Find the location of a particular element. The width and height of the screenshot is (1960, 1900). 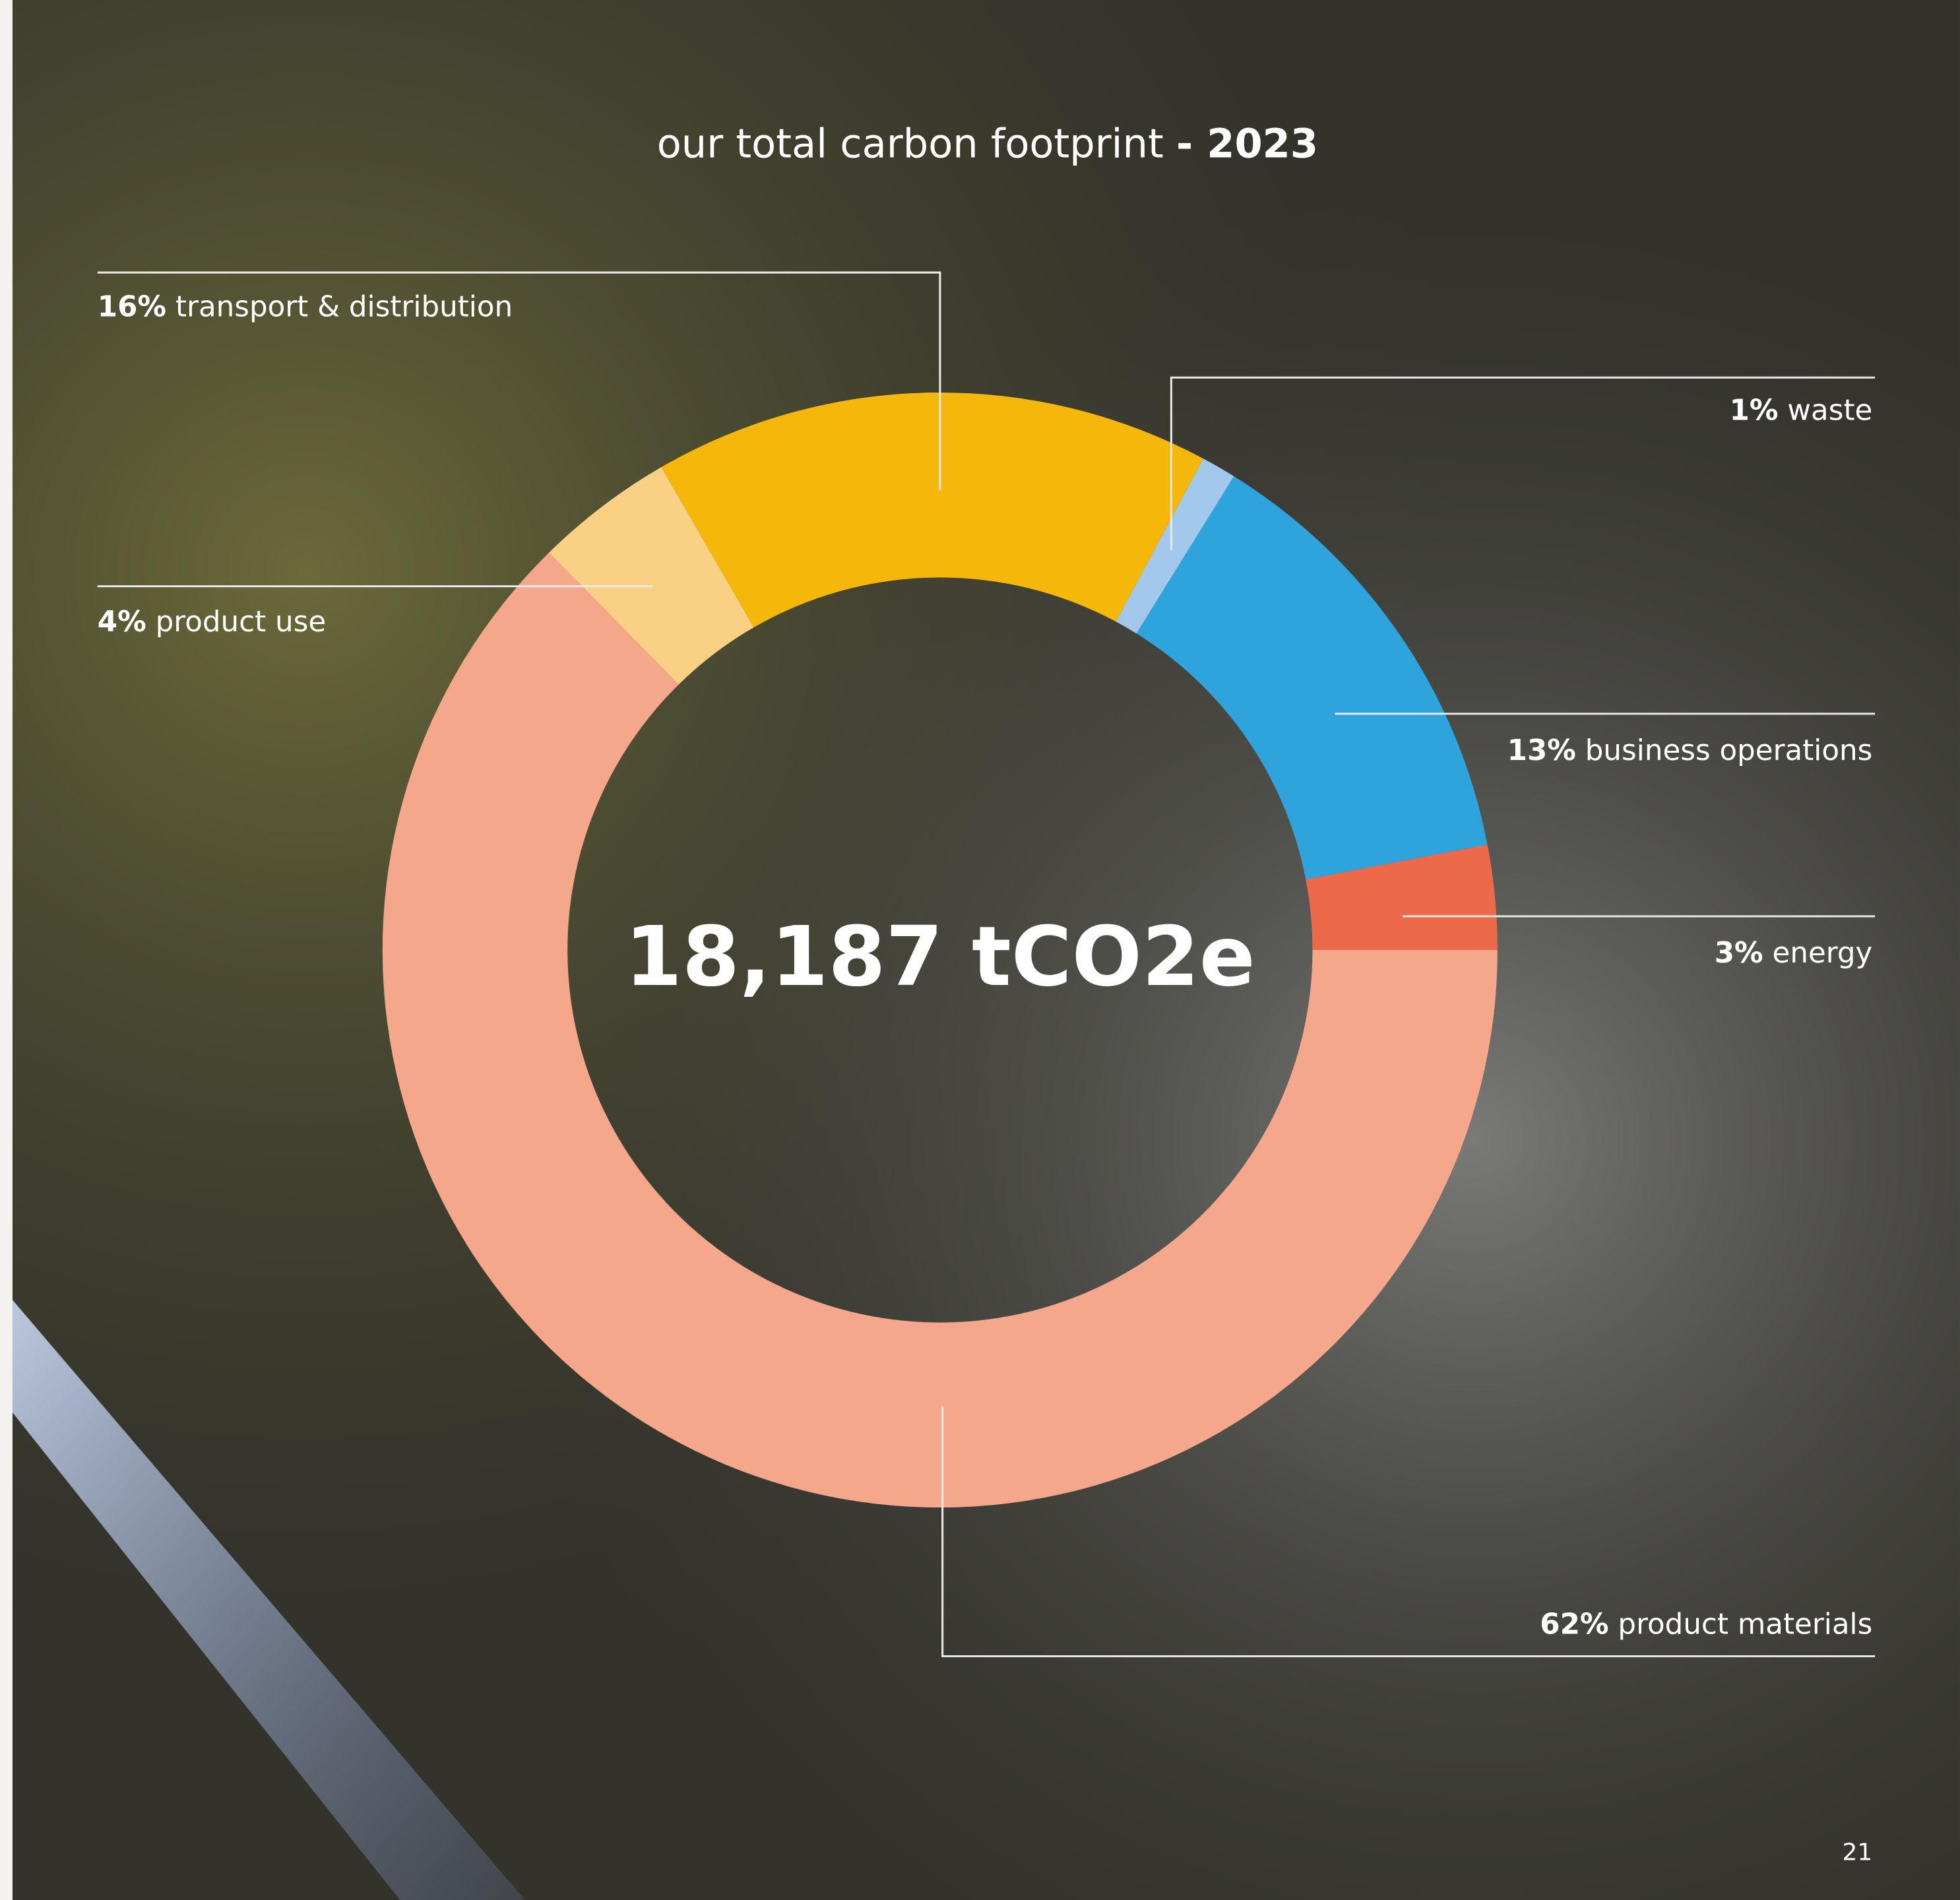

segment-value-label: 4% is located at coordinates (122, 622).